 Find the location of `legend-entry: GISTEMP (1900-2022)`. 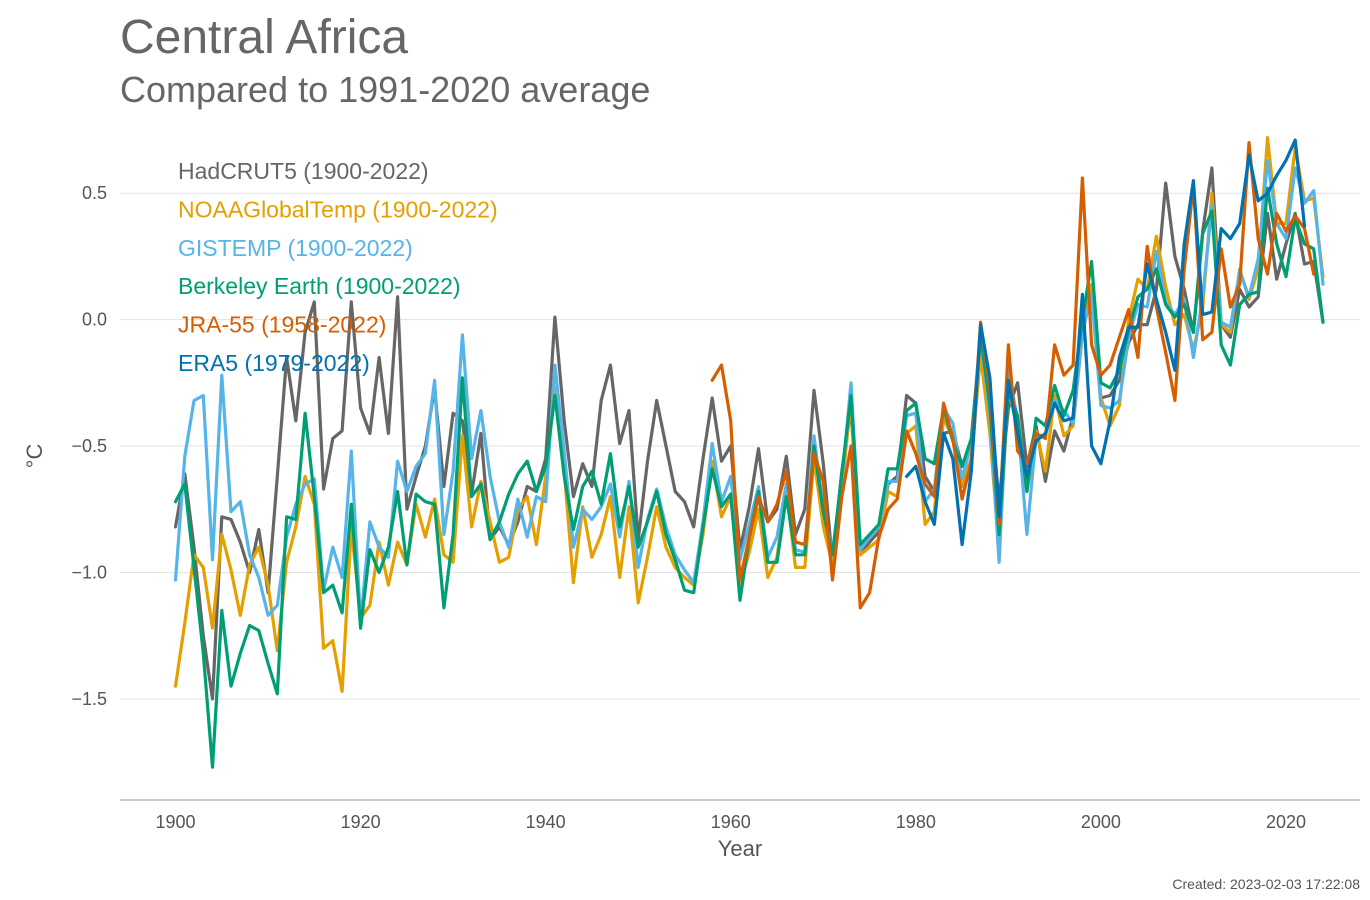

legend-entry: GISTEMP (1900-2022) is located at coordinates (295, 248).